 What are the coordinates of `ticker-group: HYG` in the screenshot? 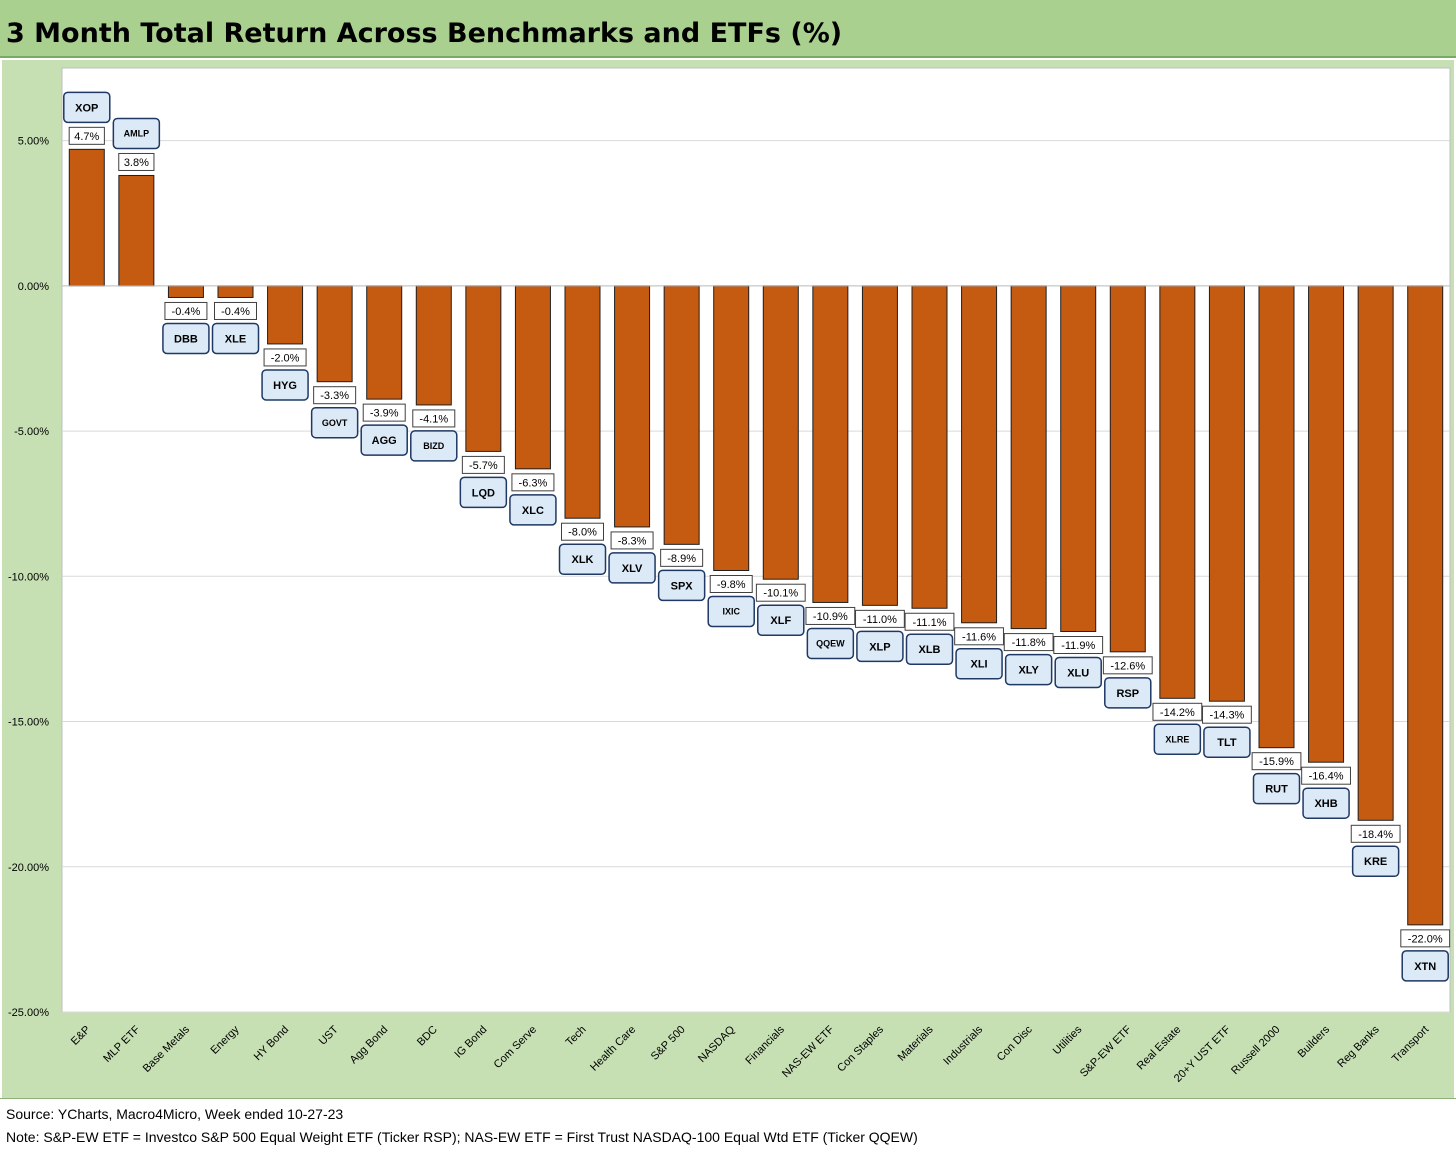 It's located at (285, 385).